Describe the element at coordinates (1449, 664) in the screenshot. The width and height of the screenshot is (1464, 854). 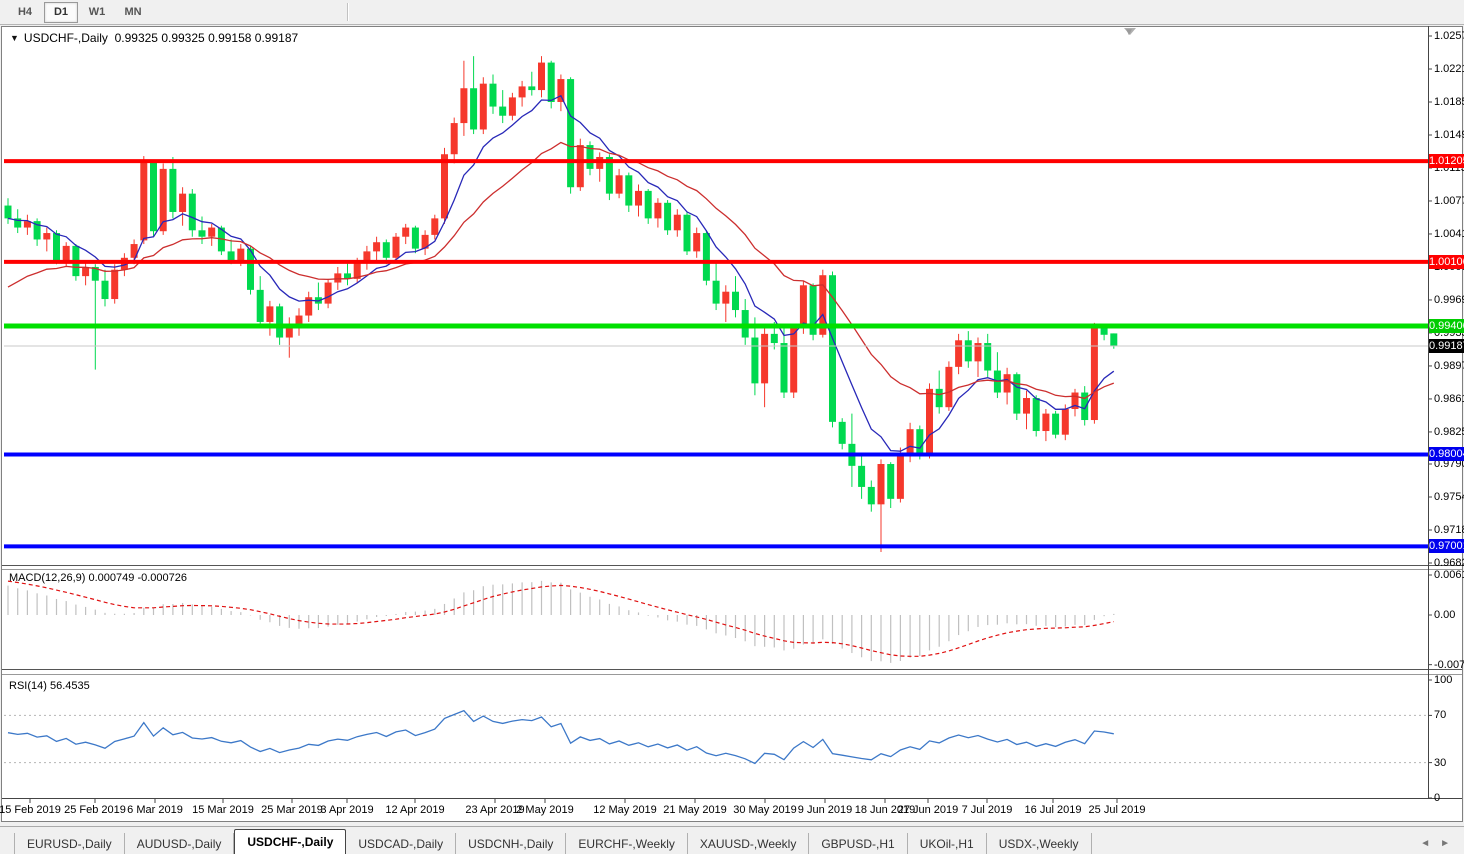
I see `macd-axis-tick: -0.007612` at that location.